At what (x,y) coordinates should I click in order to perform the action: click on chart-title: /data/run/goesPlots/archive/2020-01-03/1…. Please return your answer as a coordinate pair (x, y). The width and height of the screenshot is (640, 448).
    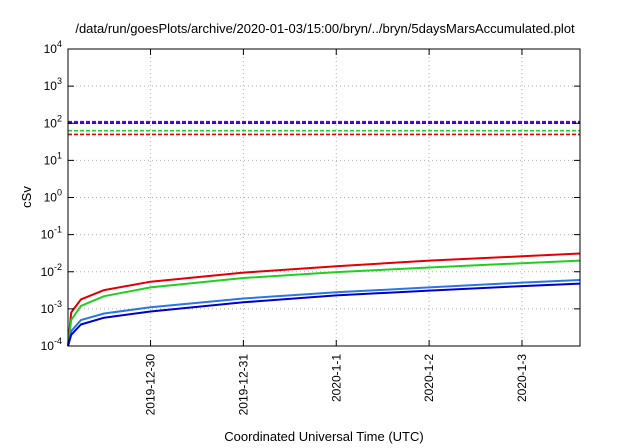
    Looking at the image, I should click on (325, 28).